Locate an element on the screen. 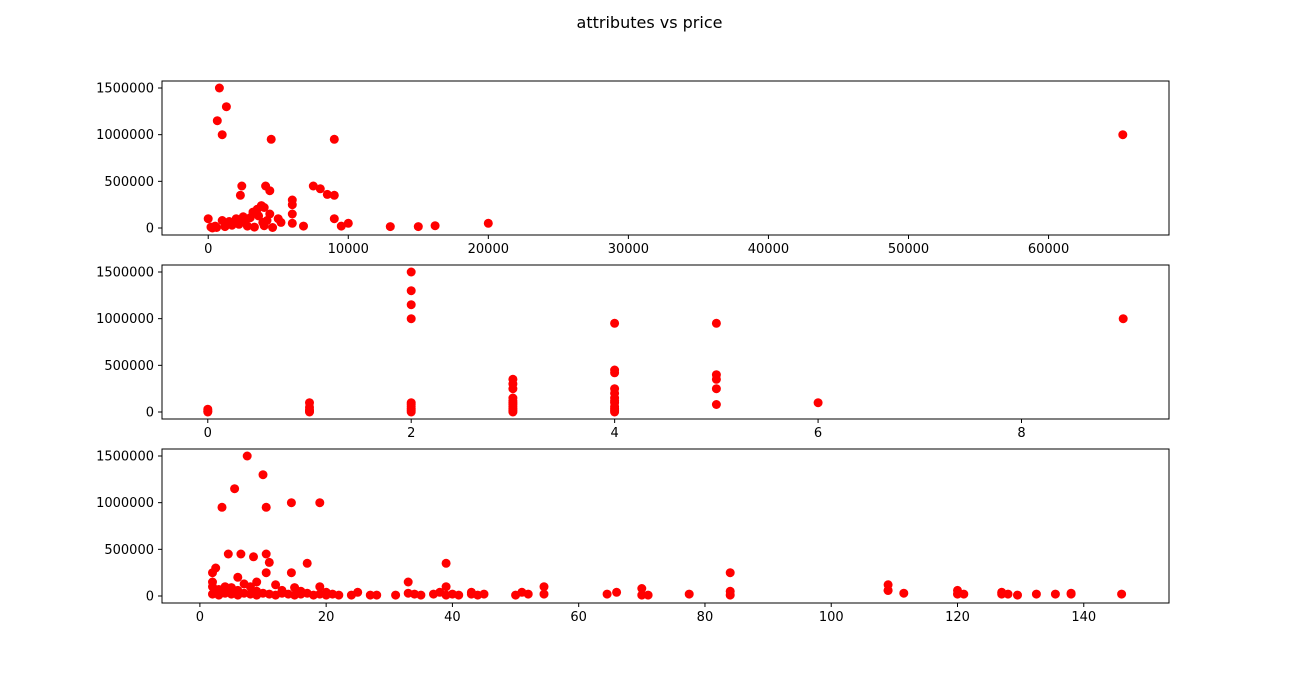 The height and width of the screenshot is (677, 1299). x-tick-label: 100 is located at coordinates (831, 617).